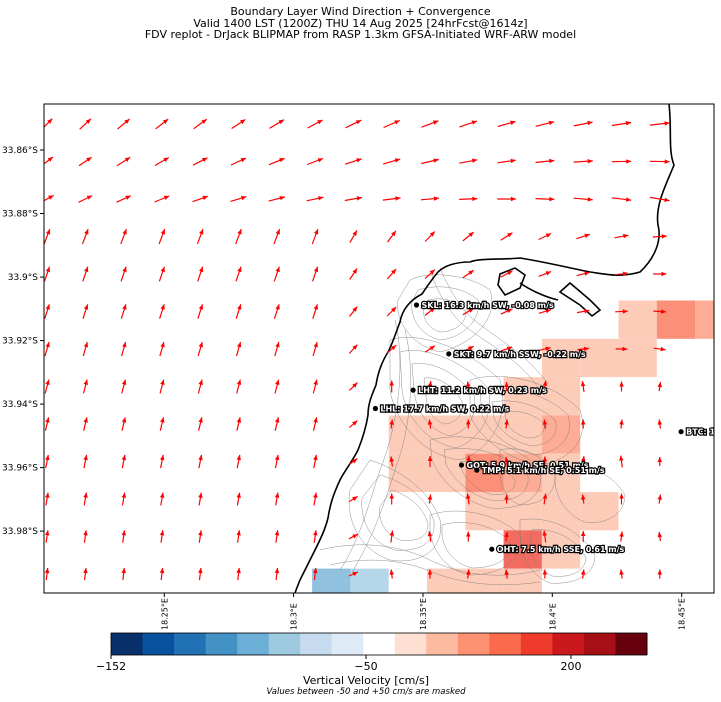  I want to click on station-skt: SKT: 9.7 km/h SSW, -0.22 m/s, so click(516, 354).